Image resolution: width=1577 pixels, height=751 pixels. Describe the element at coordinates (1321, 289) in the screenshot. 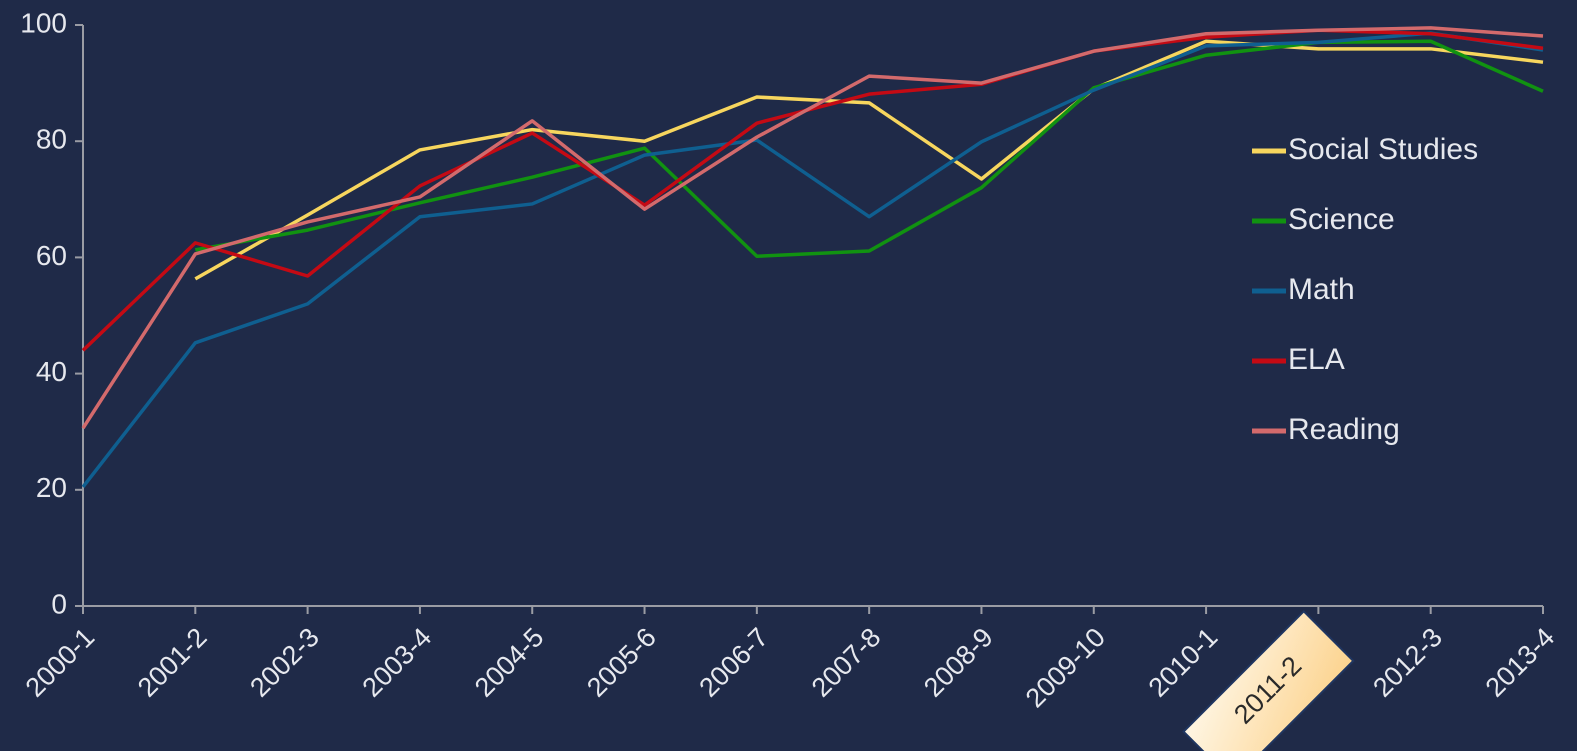

I see `legend-label: Math` at that location.